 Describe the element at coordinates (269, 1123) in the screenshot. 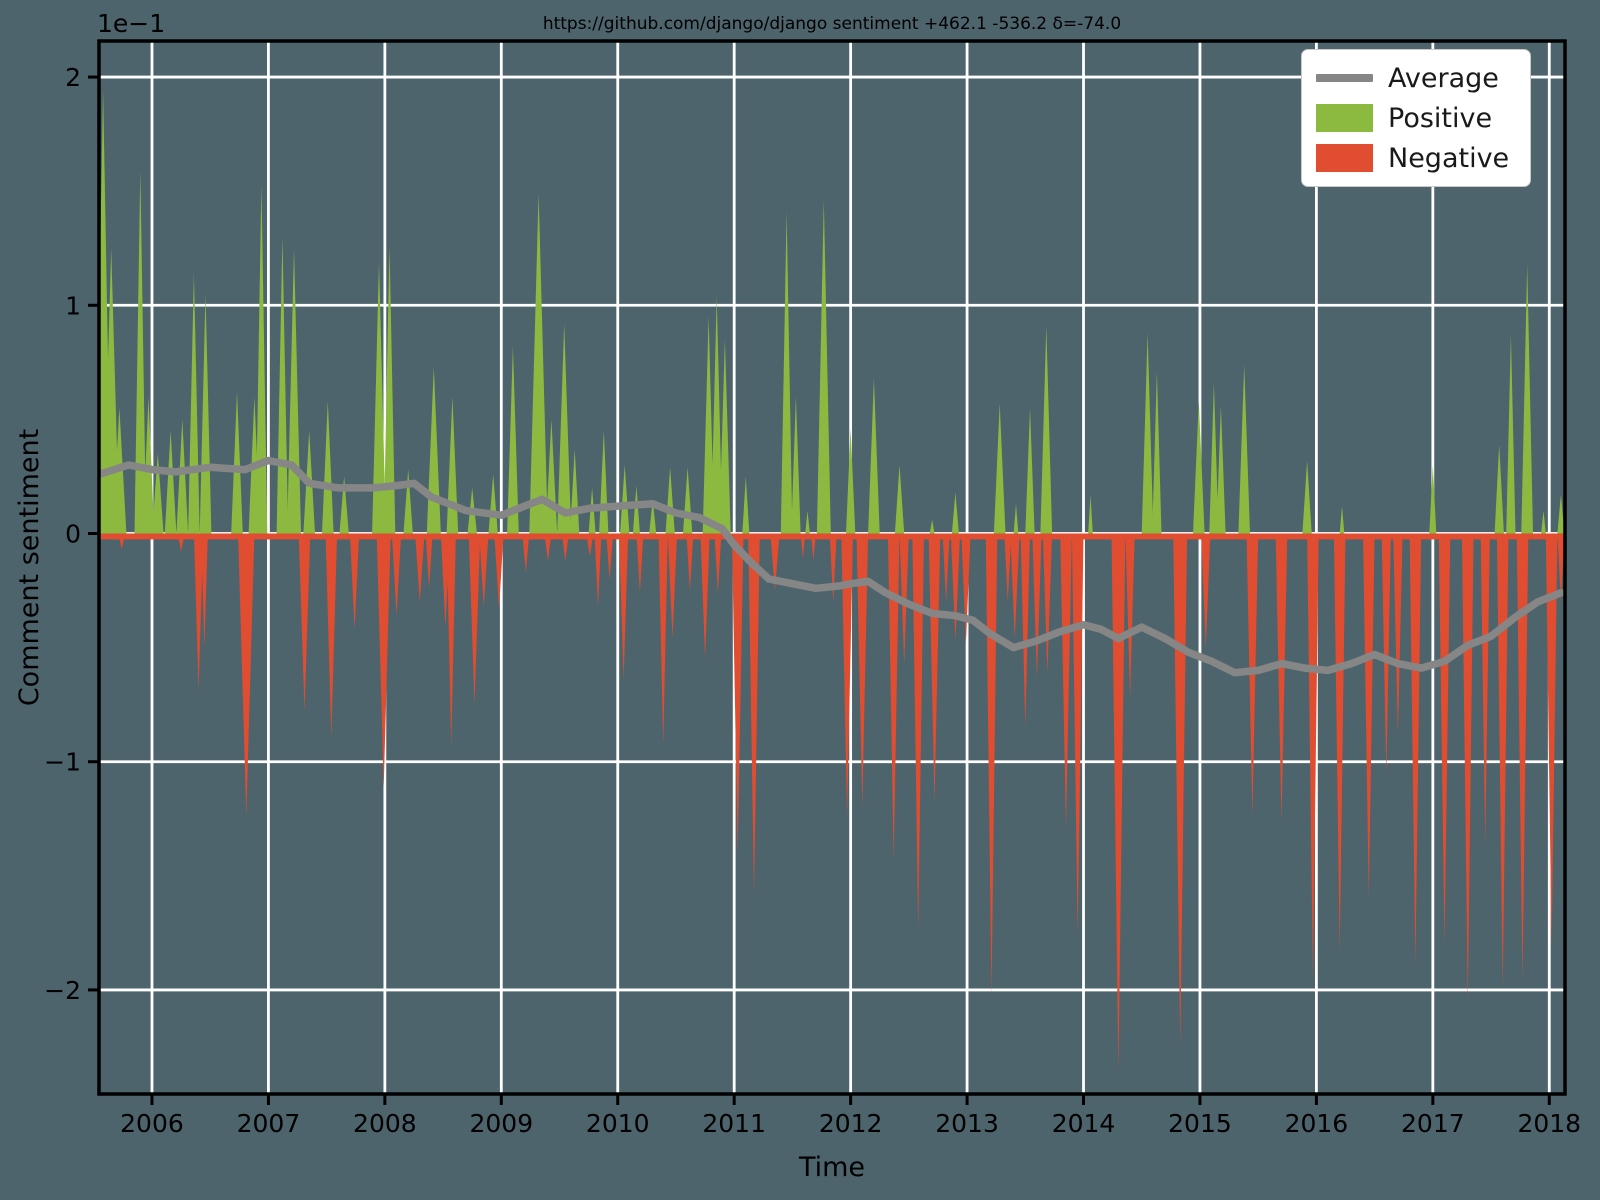

I see `x-tick-label: 2007` at that location.